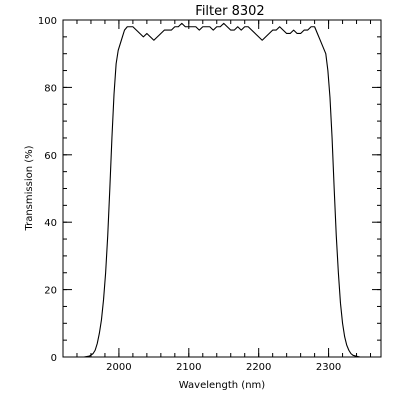  What do you see at coordinates (328, 367) in the screenshot?
I see `x-tick-label: 2300` at bounding box center [328, 367].